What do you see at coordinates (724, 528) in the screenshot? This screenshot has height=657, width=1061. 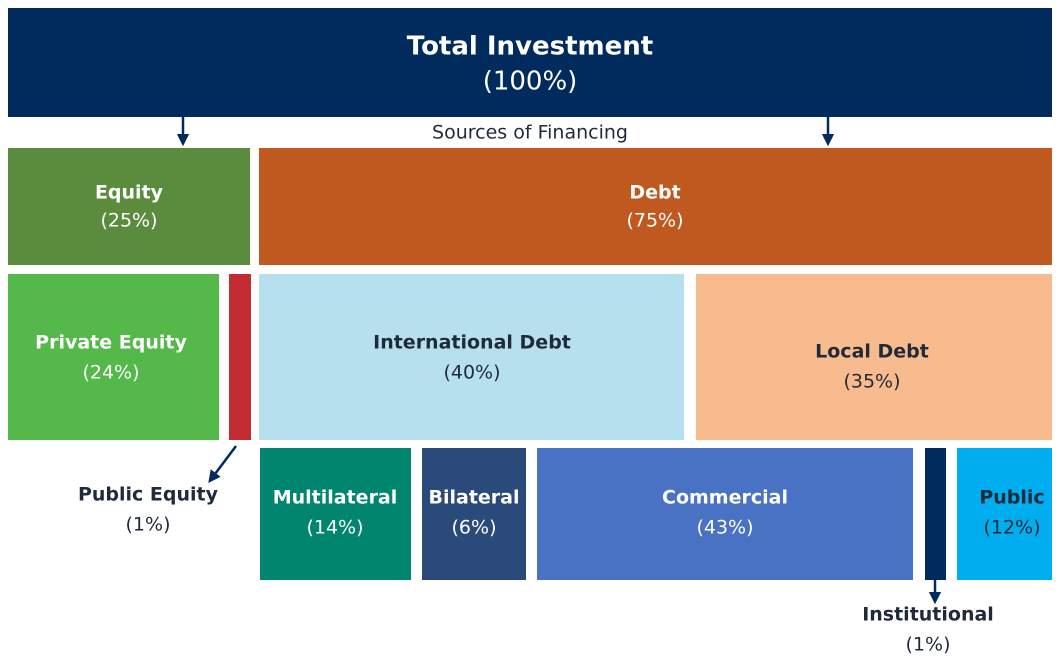 I see `node-share: (43%)` at bounding box center [724, 528].